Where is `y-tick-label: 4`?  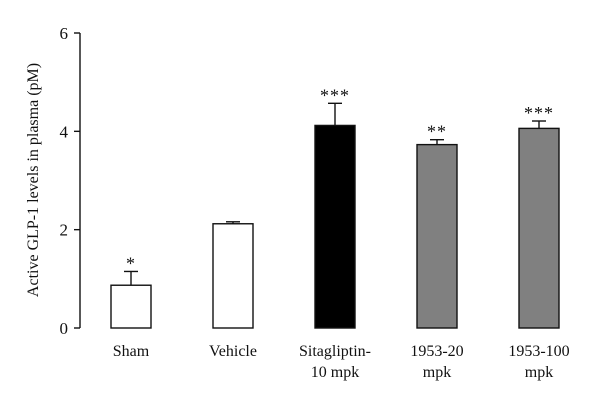
y-tick-label: 4 is located at coordinates (64, 131).